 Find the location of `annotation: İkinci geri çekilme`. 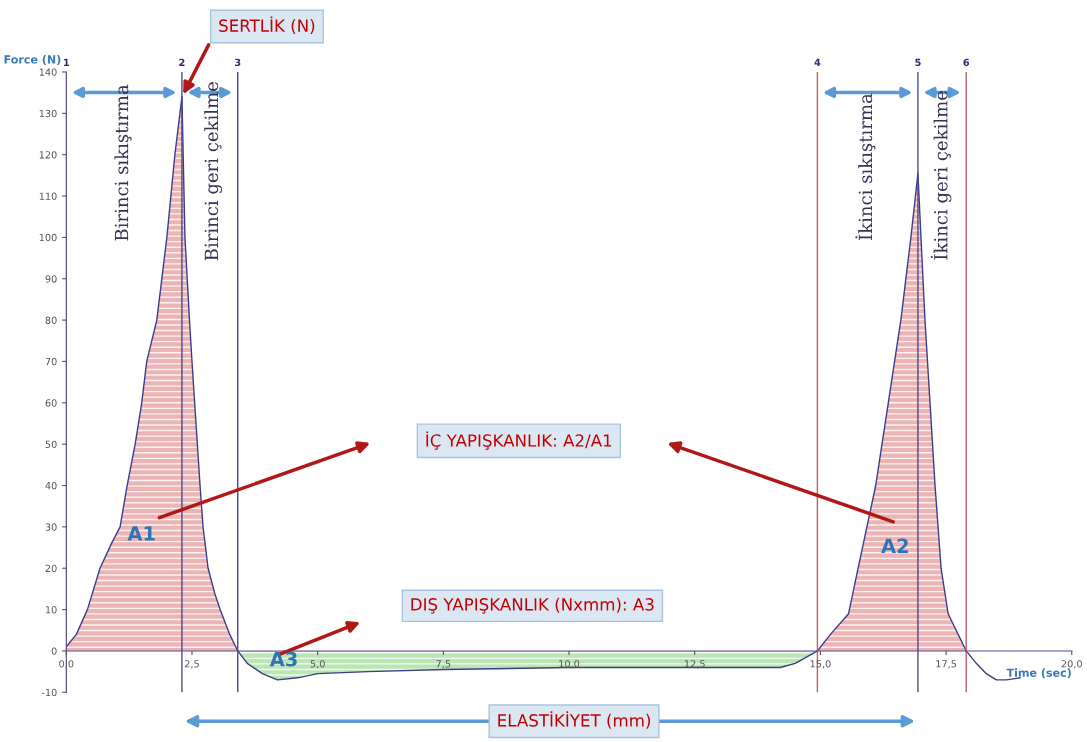

annotation: İkinci geri çekilme is located at coordinates (941, 175).